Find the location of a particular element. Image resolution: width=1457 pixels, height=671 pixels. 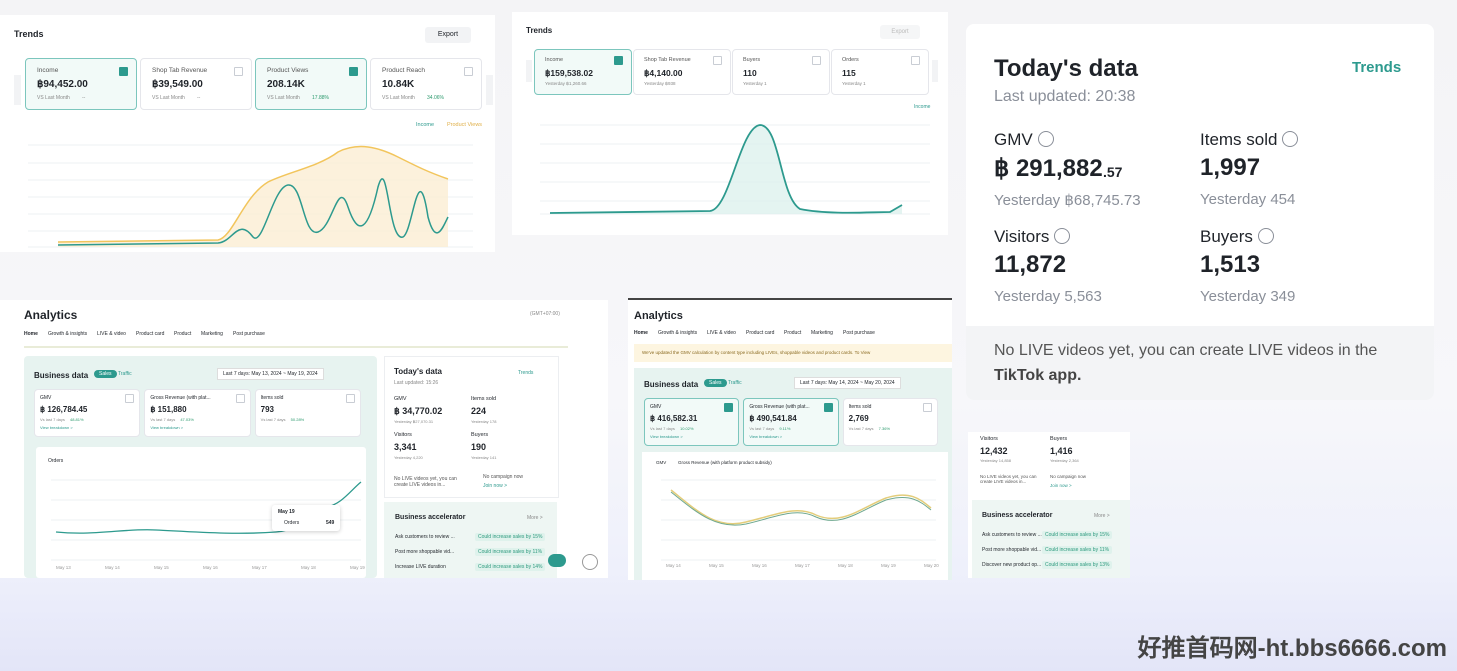

date-range: Last 7 days: May 13, 2024 ~ May 19, 2024 is located at coordinates (270, 374).